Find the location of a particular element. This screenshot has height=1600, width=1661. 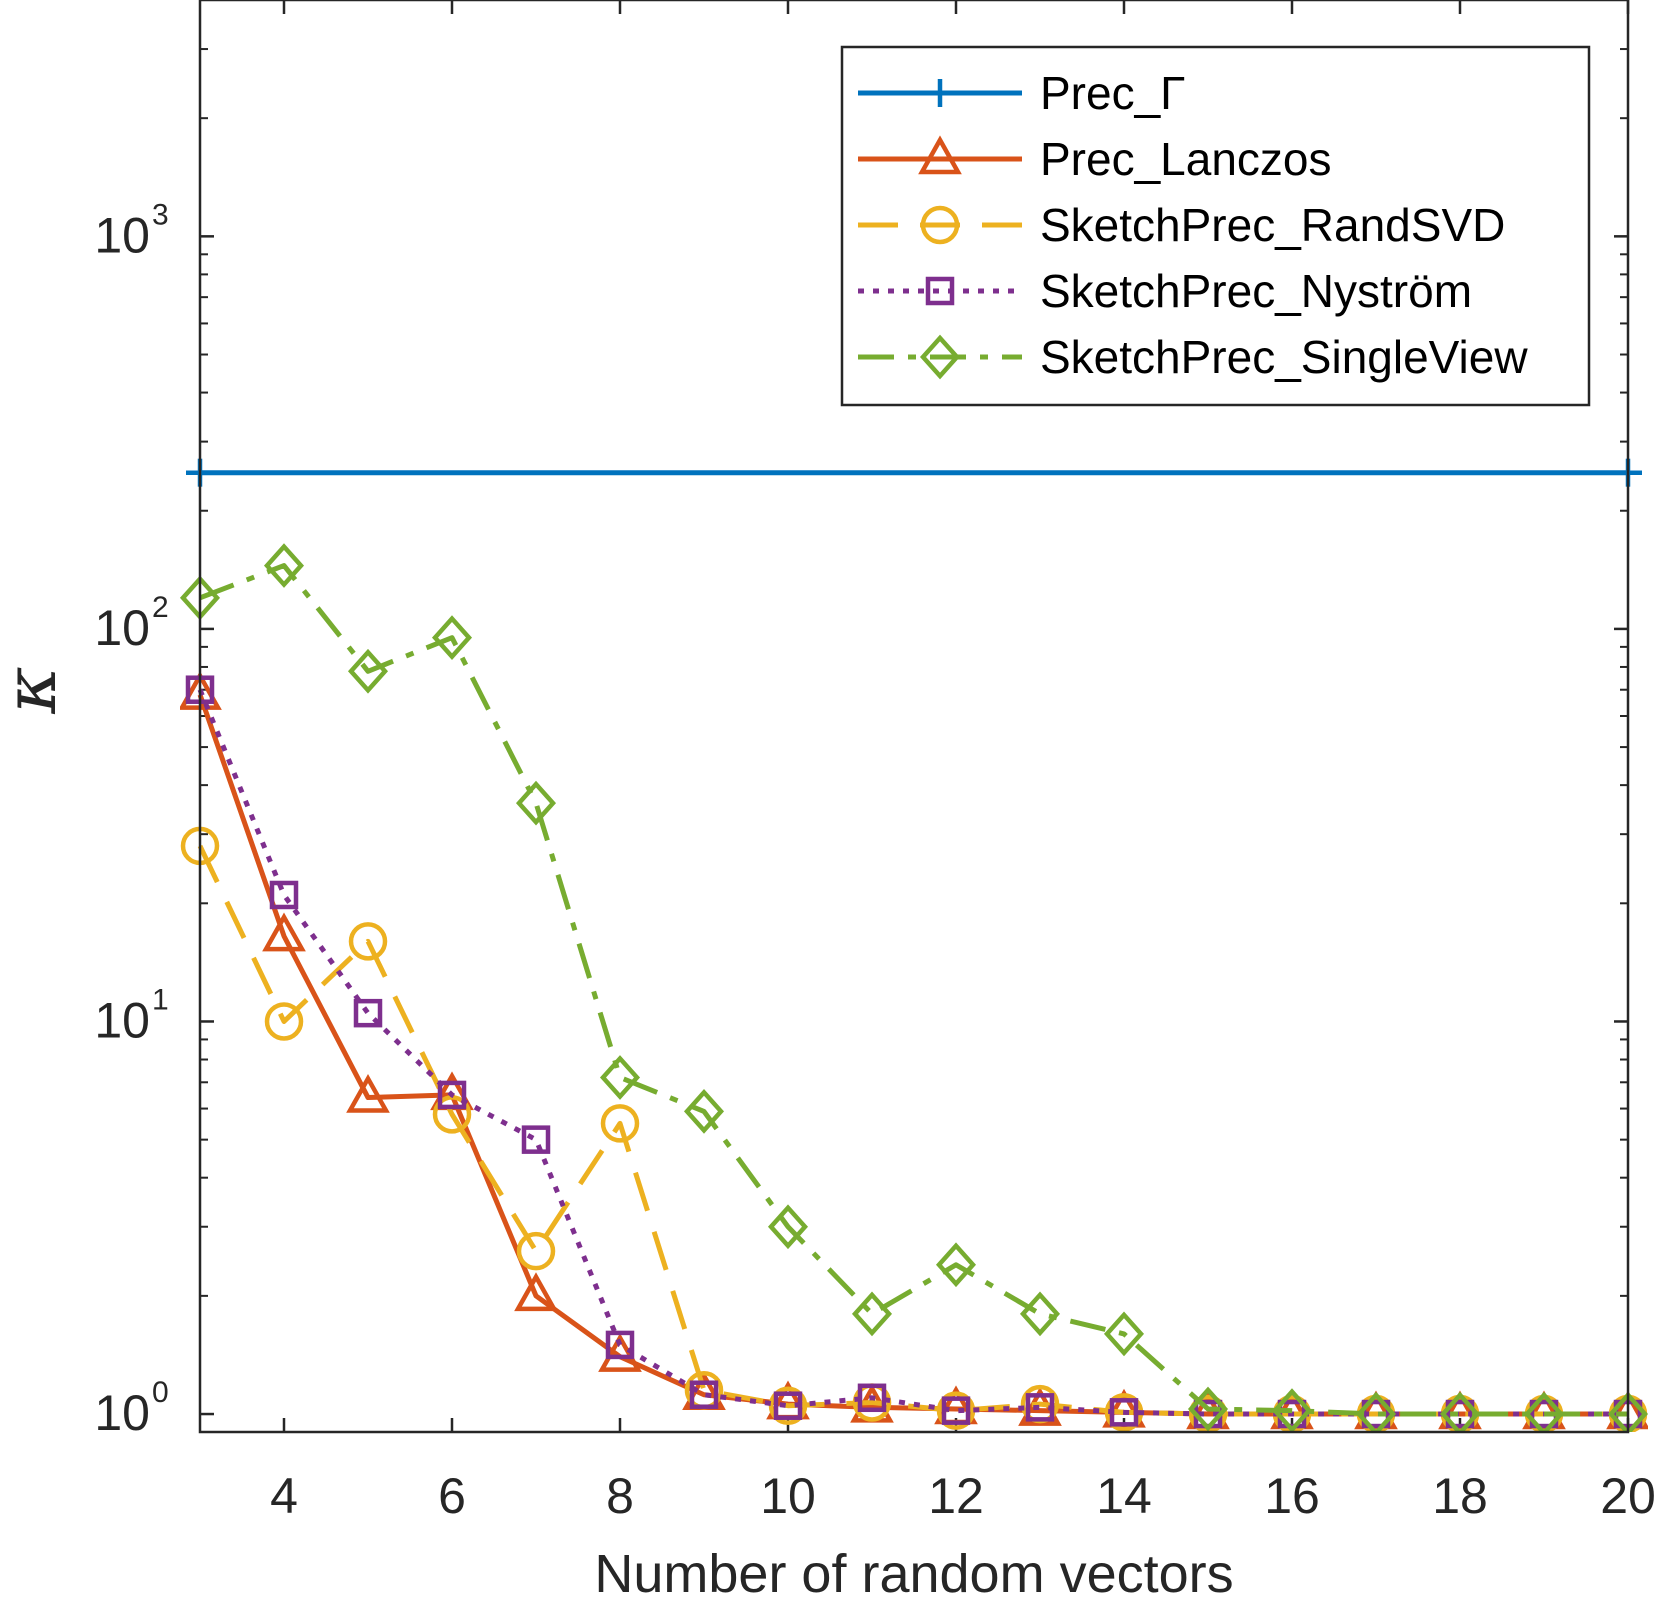

x-tick-label: 8 is located at coordinates (620, 1496).